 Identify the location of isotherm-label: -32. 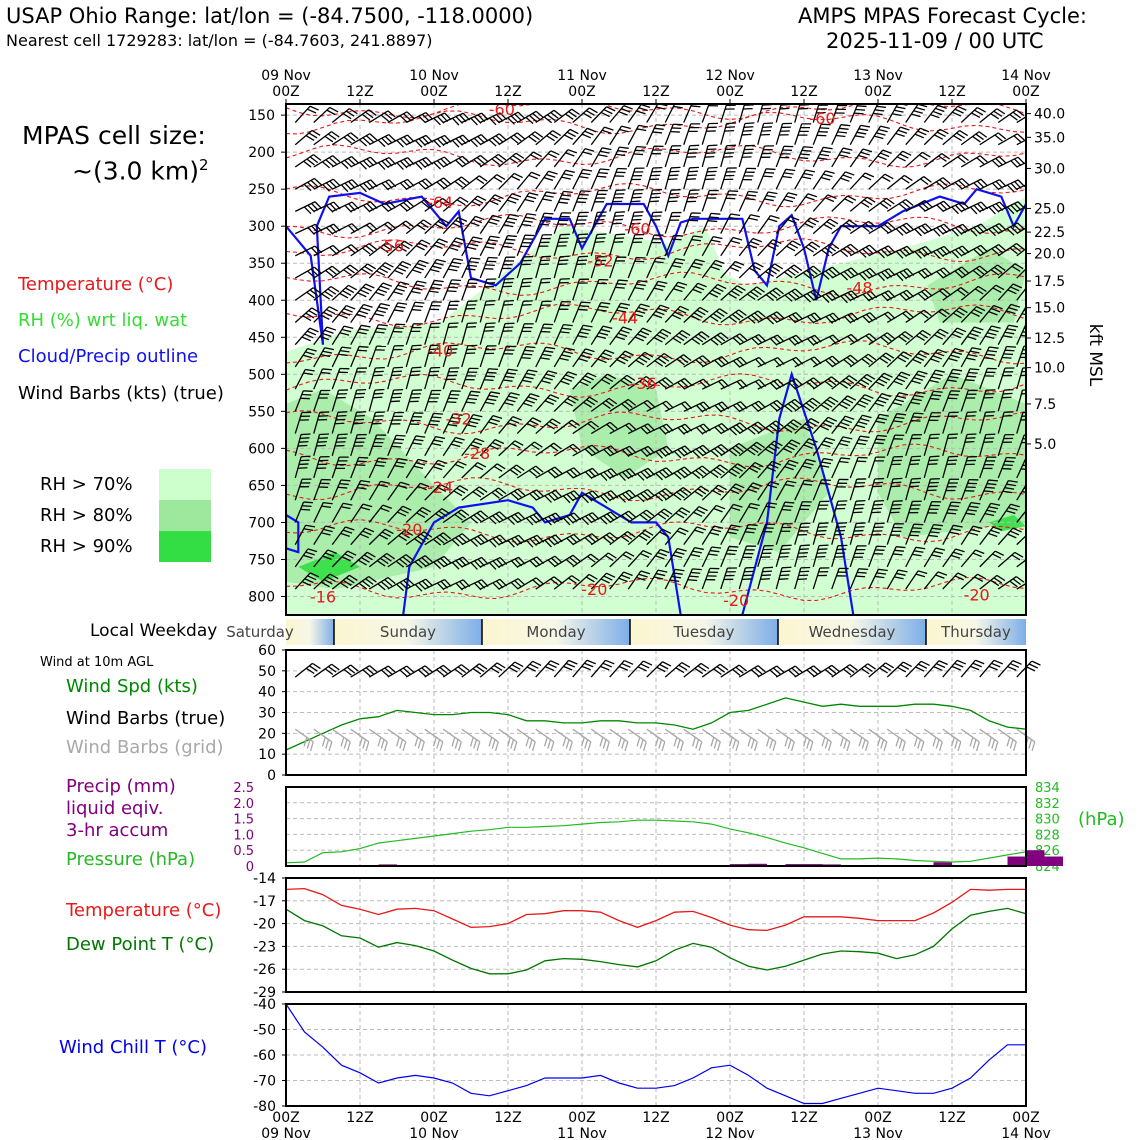
(459, 419).